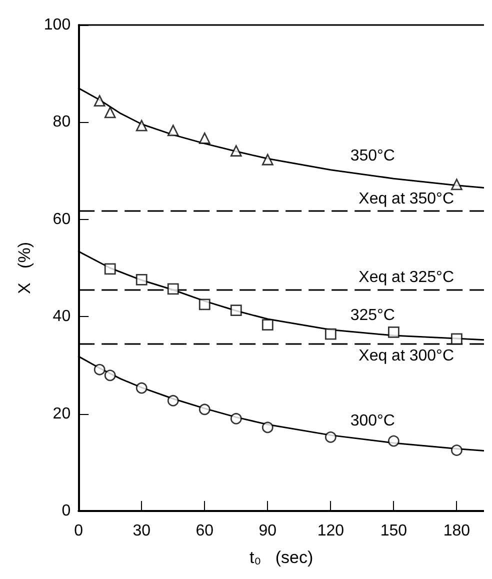 This screenshot has width=492, height=579. What do you see at coordinates (205, 531) in the screenshot?
I see `x-tick-label: 60` at bounding box center [205, 531].